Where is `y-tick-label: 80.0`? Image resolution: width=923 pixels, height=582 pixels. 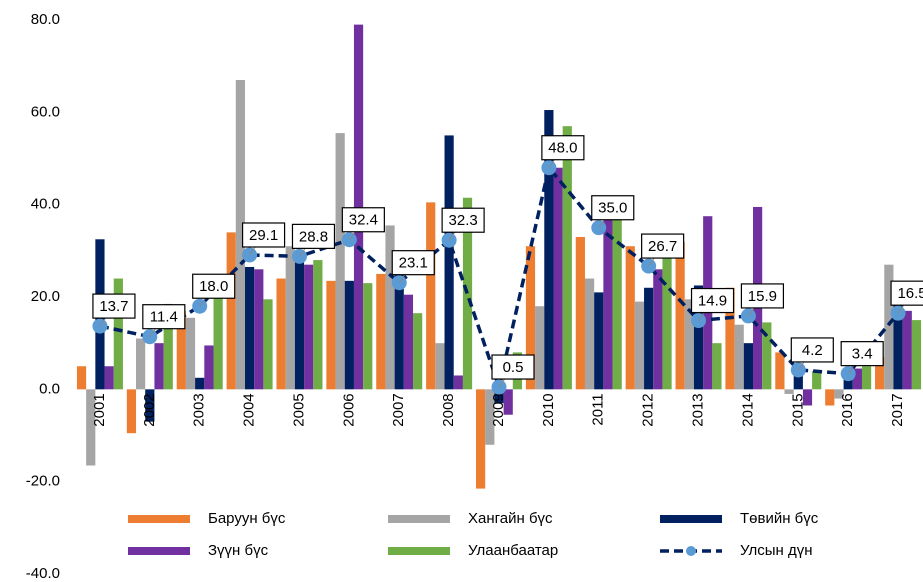 y-tick-label: 80.0 is located at coordinates (45, 19).